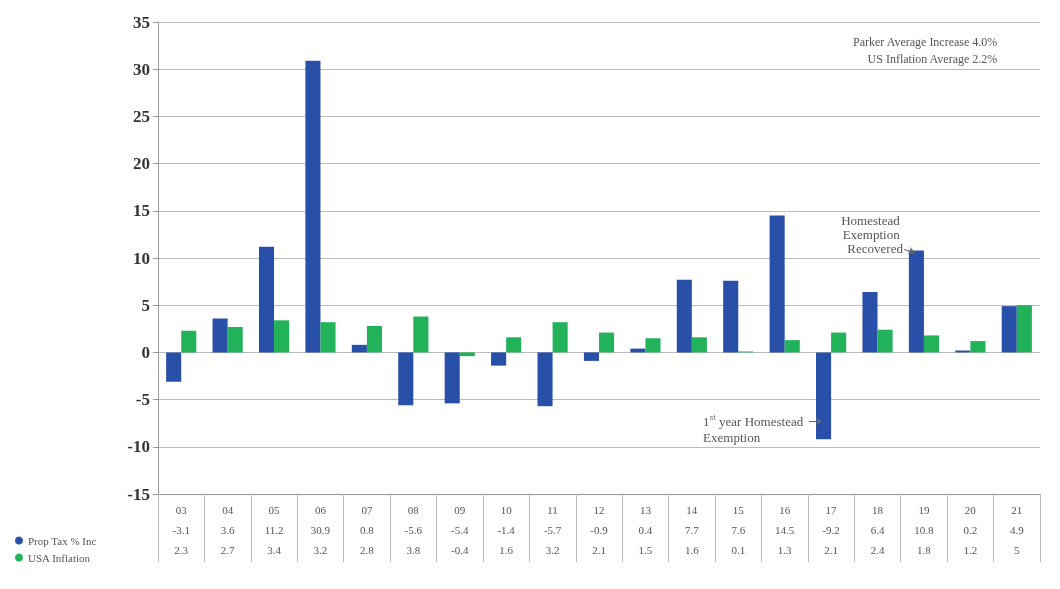 The height and width of the screenshot is (589, 1060). What do you see at coordinates (924, 530) in the screenshot?
I see `data-label: 10.8` at bounding box center [924, 530].